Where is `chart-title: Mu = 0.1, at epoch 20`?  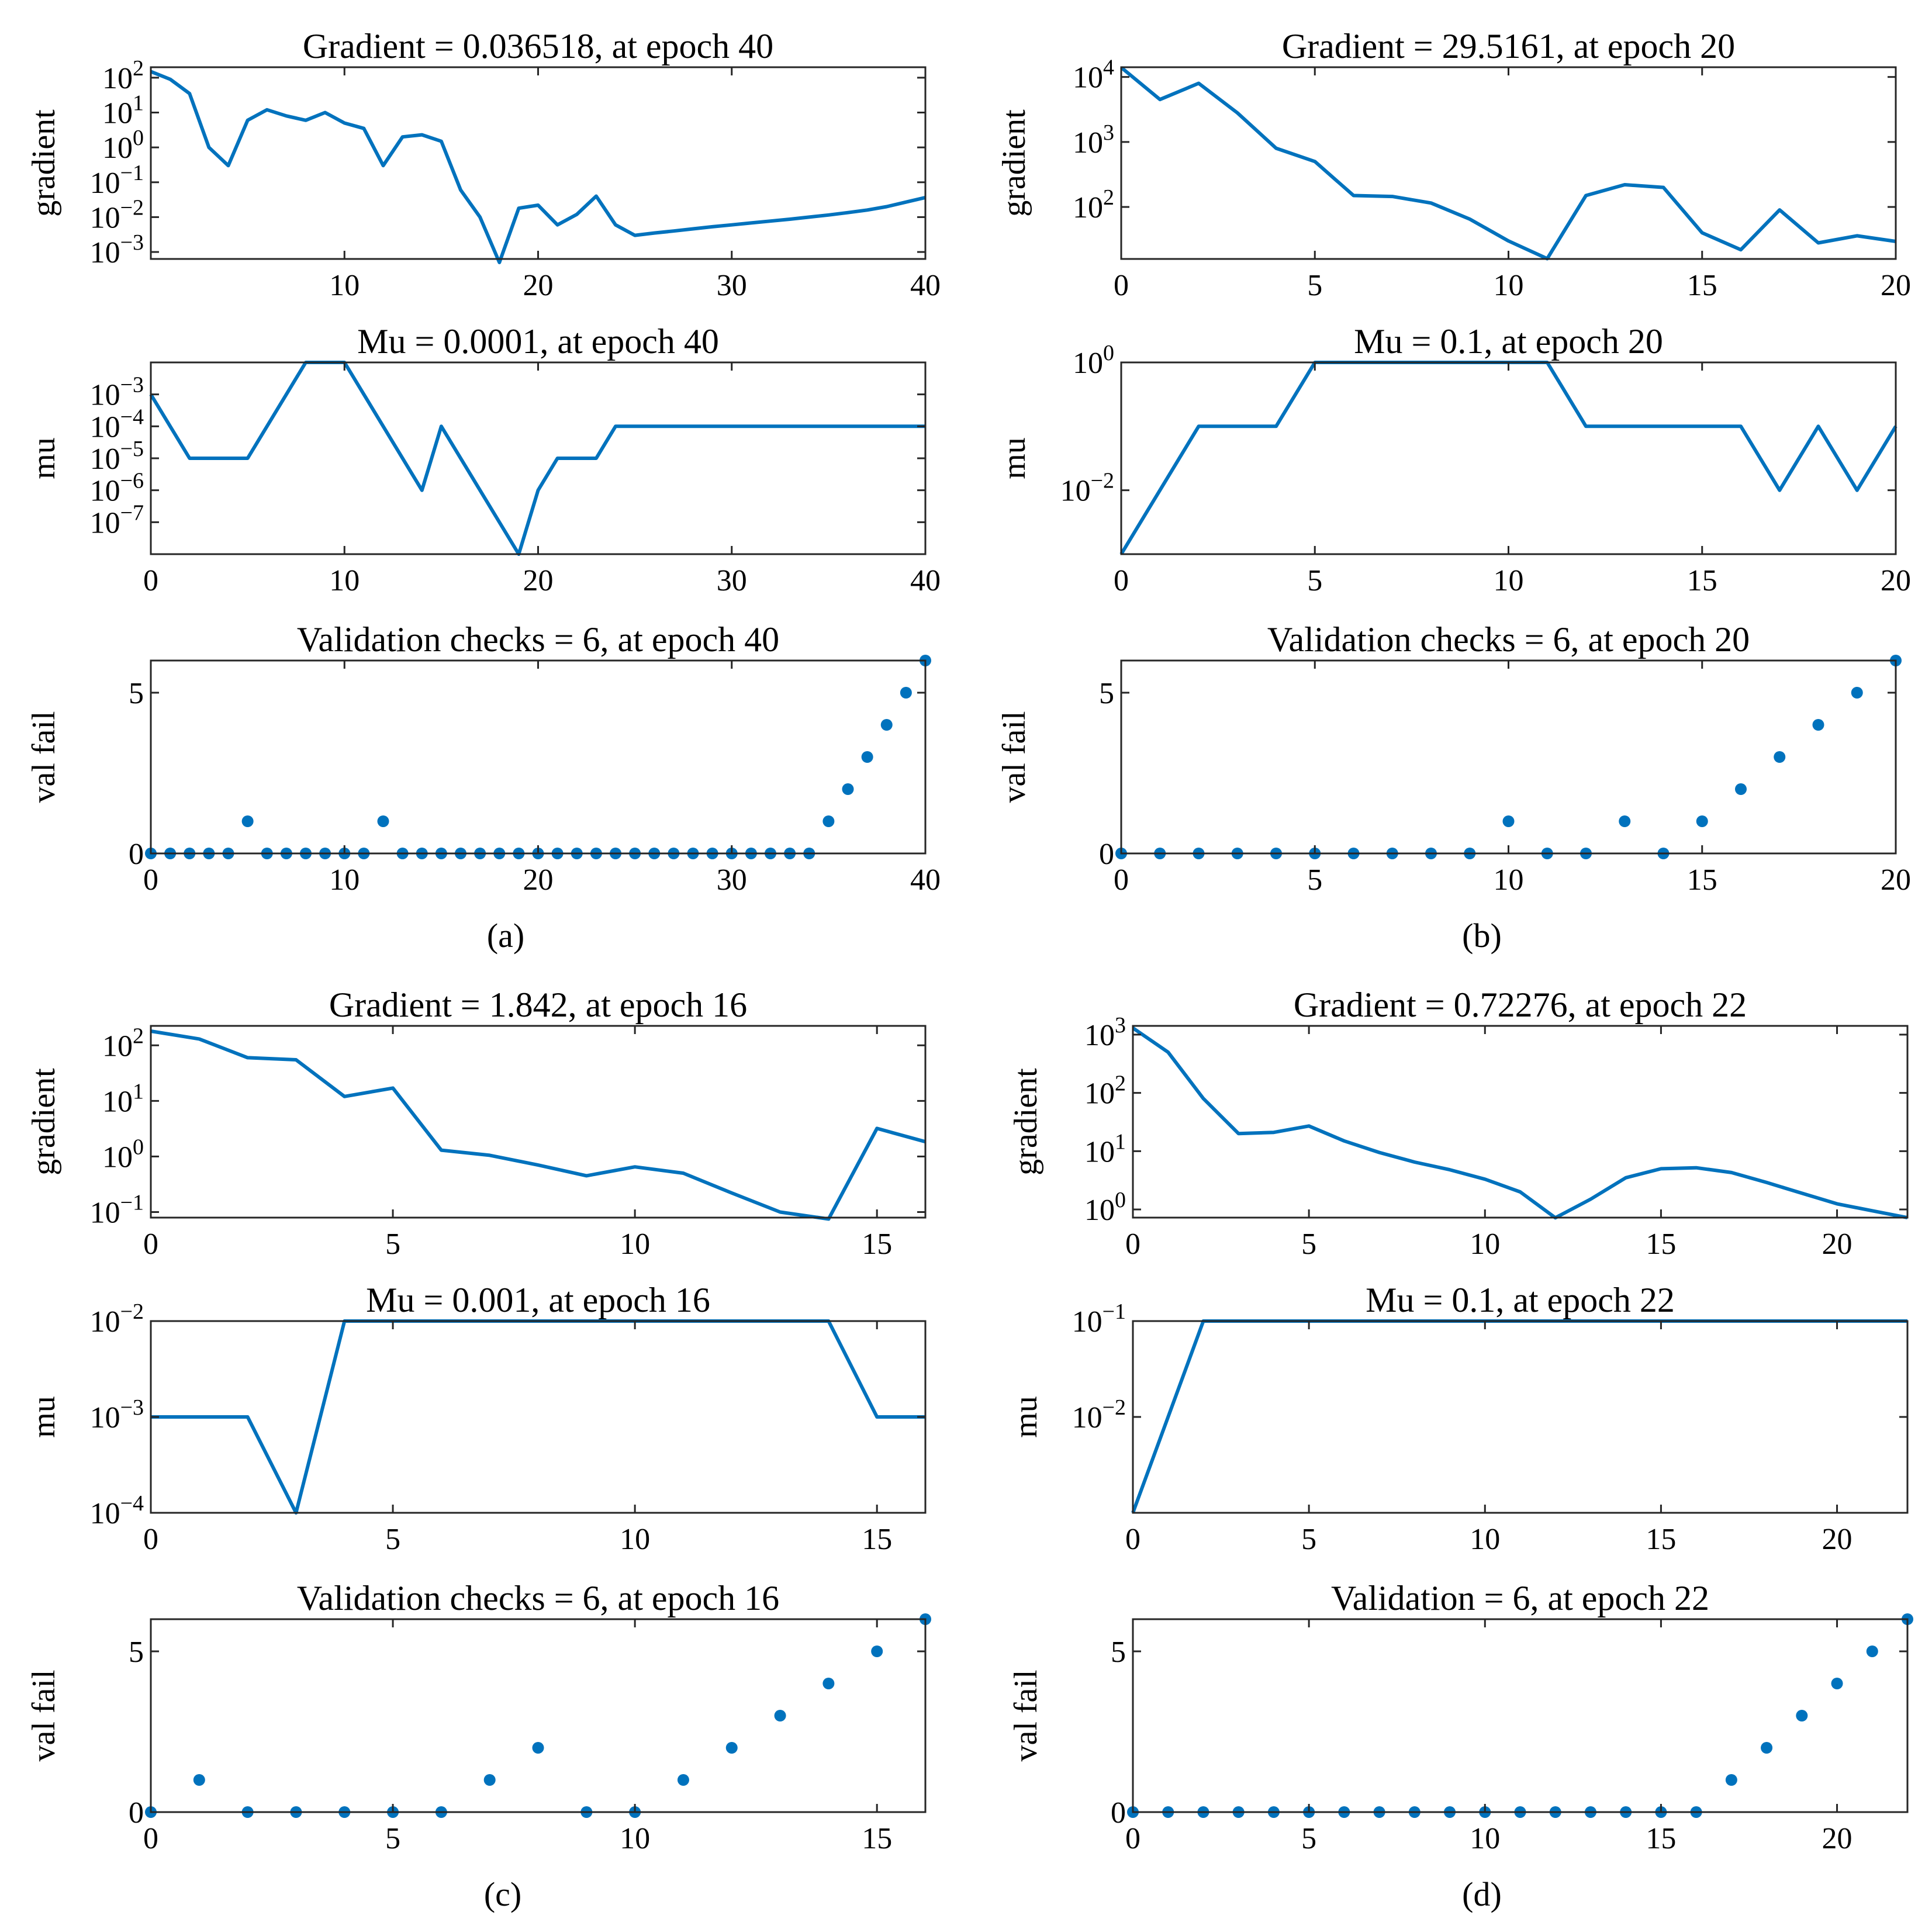
chart-title: Mu = 0.1, at epoch 20 is located at coordinates (1509, 341).